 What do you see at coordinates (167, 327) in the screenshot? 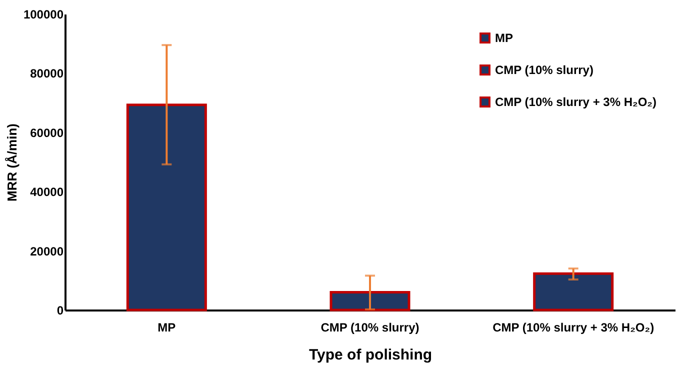
I see `x-tick-label: MP` at bounding box center [167, 327].